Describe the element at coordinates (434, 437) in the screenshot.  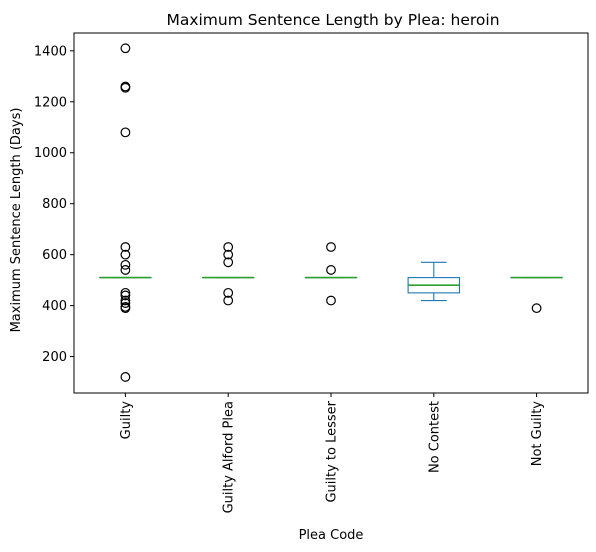
I see `x-tick-label: No Contest` at that location.